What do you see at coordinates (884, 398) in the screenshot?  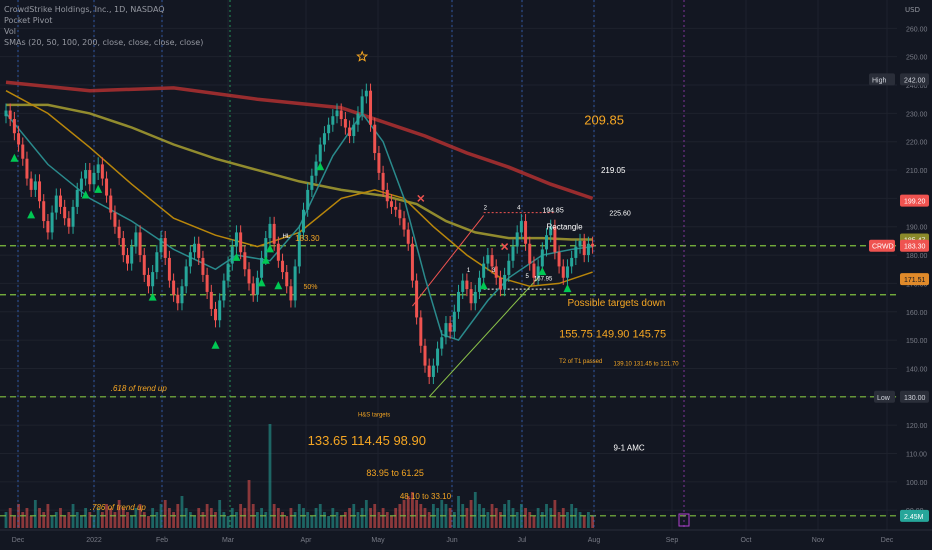 I see `price-tag-label: Low` at bounding box center [884, 398].